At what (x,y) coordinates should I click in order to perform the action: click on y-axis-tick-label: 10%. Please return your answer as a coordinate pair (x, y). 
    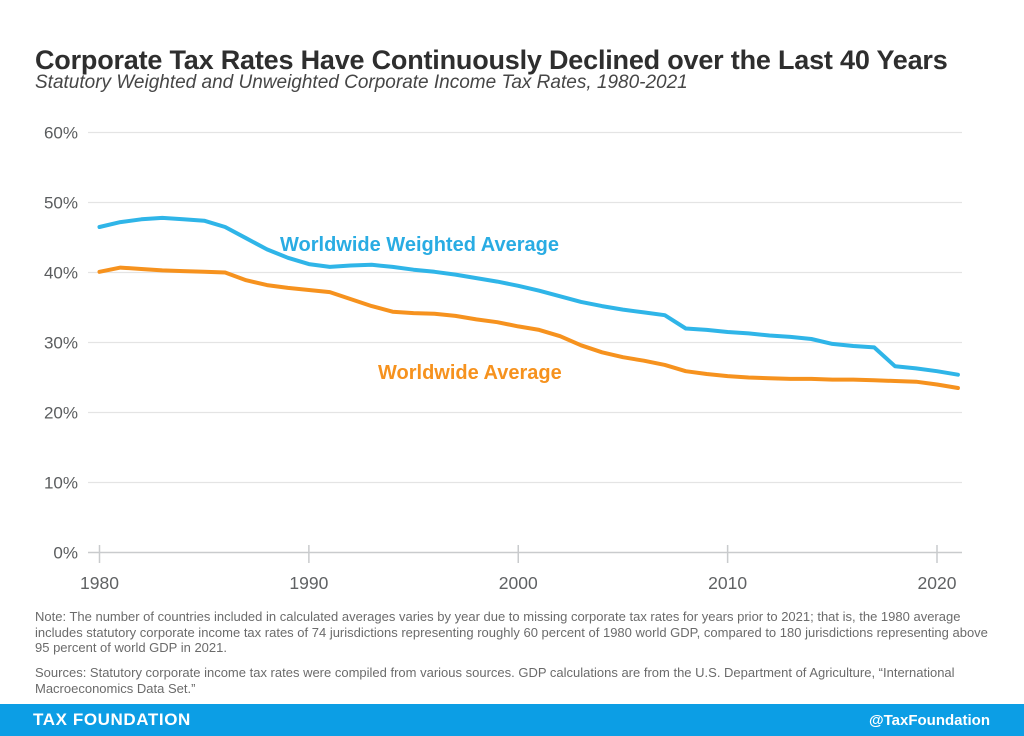
    Looking at the image, I should click on (61, 483).